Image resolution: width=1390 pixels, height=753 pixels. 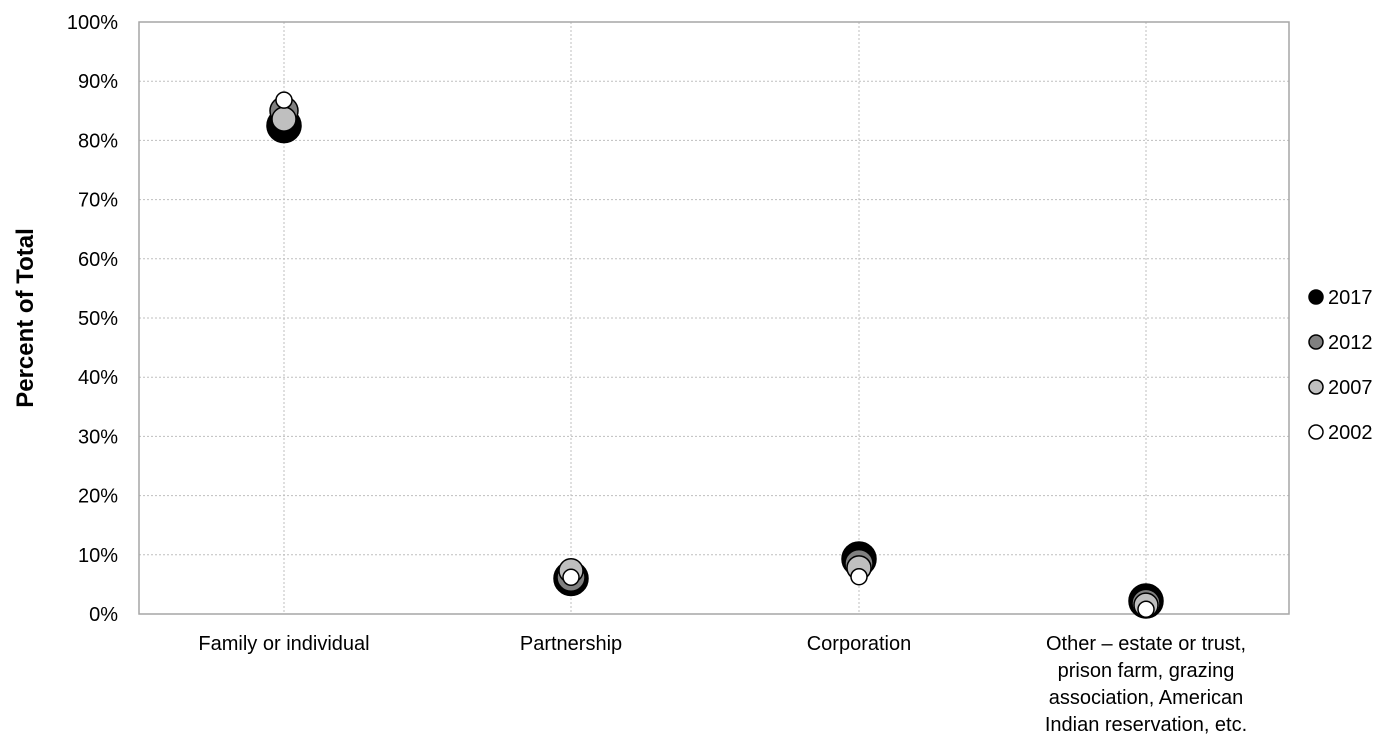 What do you see at coordinates (98, 378) in the screenshot?
I see `y-tick-label: 40%` at bounding box center [98, 378].